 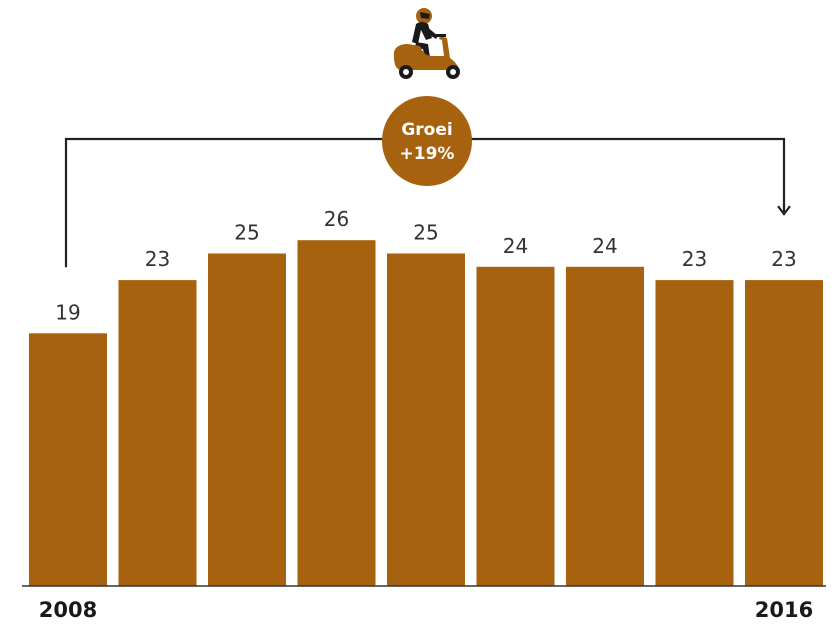 I want to click on value-label-2013: 24, so click(x=515, y=246).